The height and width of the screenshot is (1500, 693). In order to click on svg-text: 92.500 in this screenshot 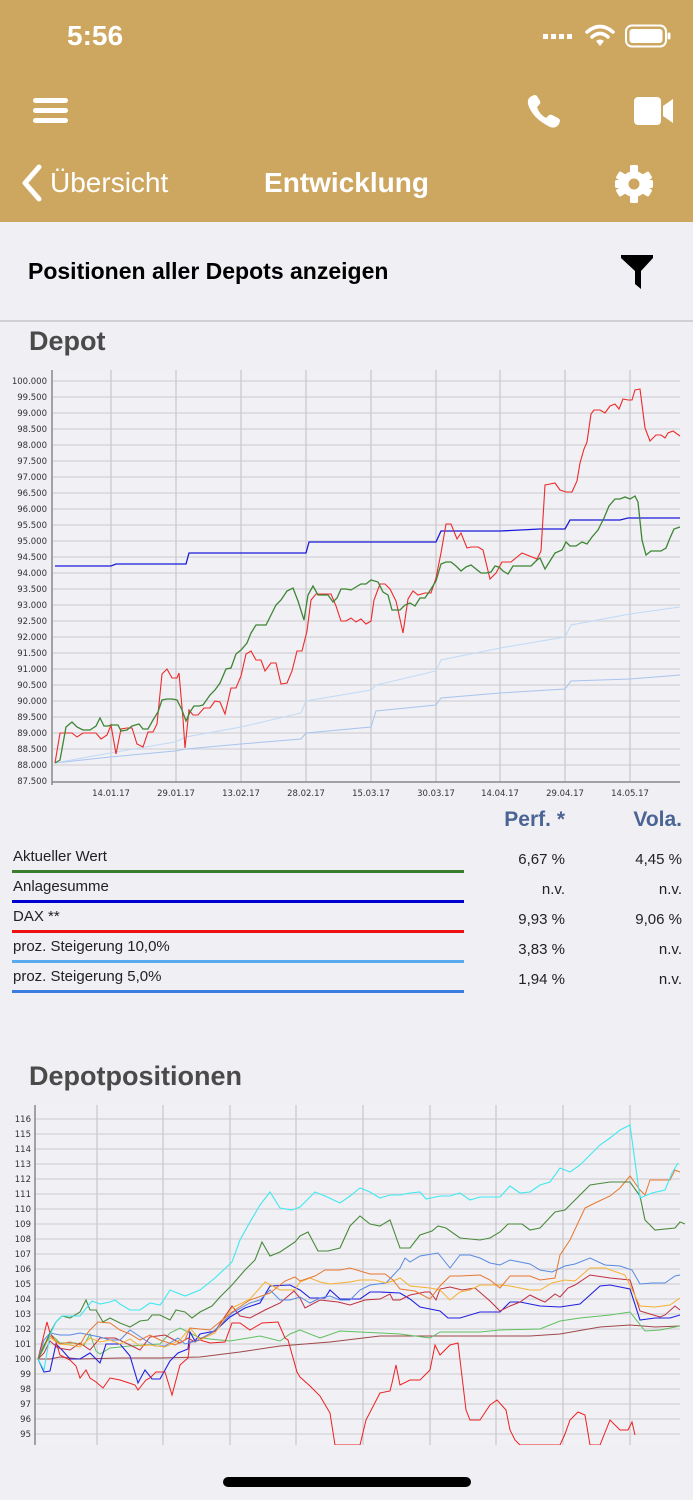, I will do `click(32, 622)`.